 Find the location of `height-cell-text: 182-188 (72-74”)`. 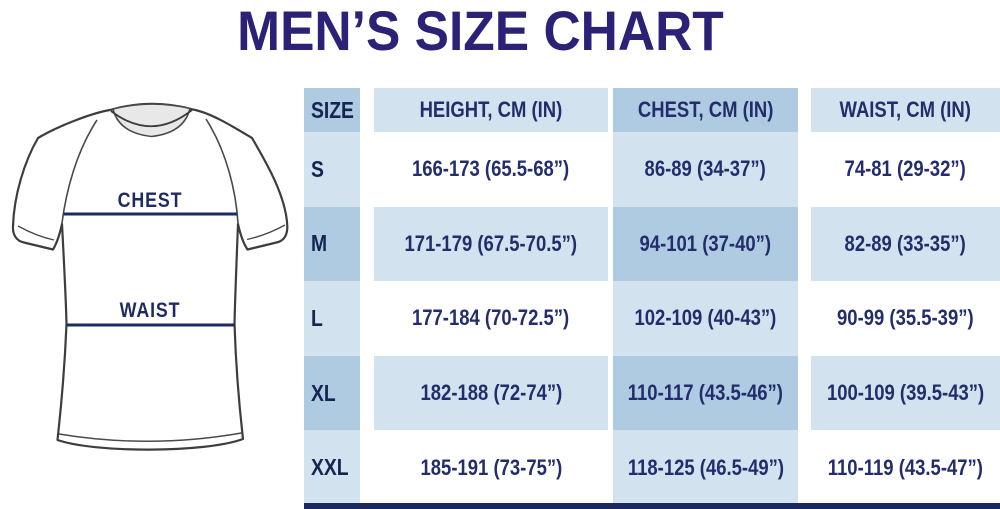

height-cell-text: 182-188 (72-74”) is located at coordinates (491, 393).